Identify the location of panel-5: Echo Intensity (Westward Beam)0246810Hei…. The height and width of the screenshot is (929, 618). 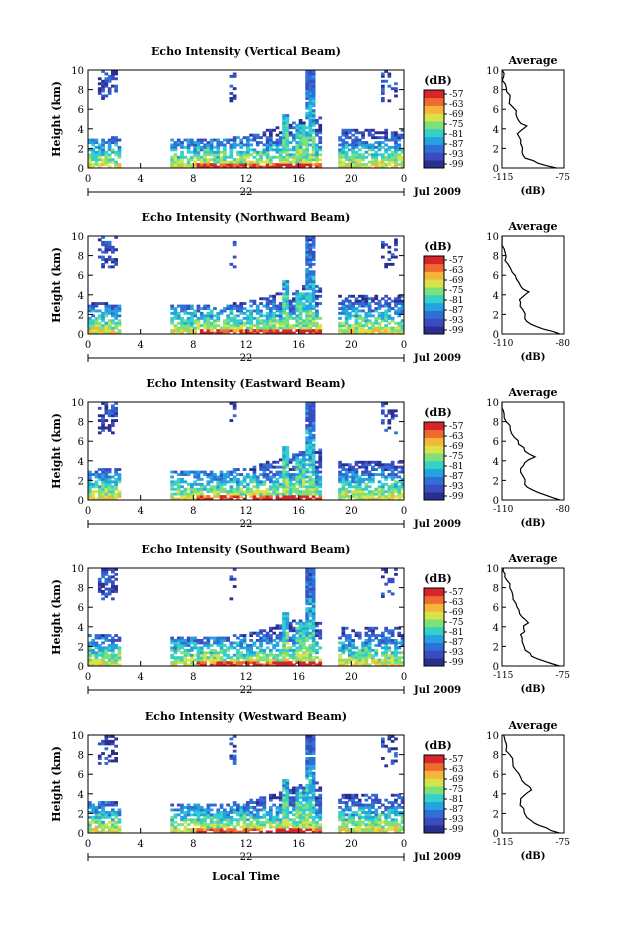
(310, 786).